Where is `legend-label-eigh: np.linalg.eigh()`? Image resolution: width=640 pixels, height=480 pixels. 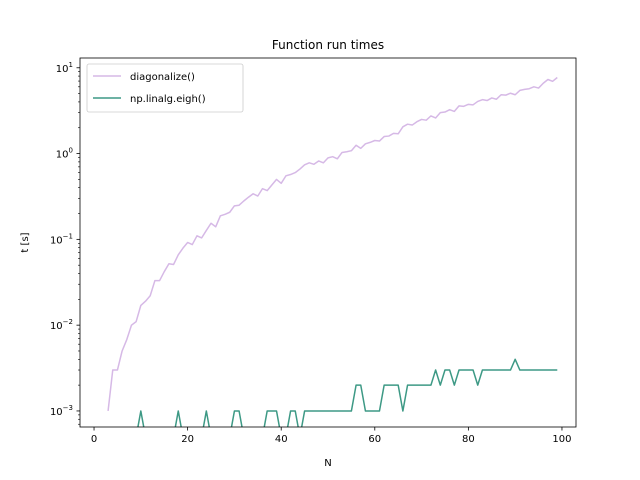
legend-label-eigh: np.linalg.eigh() is located at coordinates (168, 99).